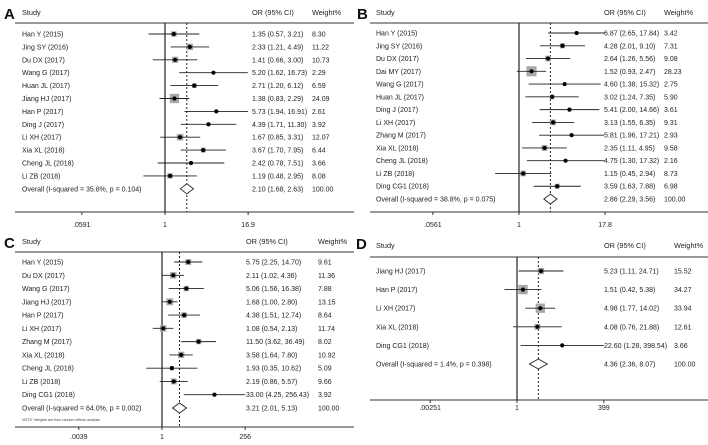 Image resolution: width=708 pixels, height=445 pixels. Describe the element at coordinates (527, 85) in the screenshot. I see `study-row: Wang G (2017) 4.60 (1.38, 15.32) 2.75` at that location.